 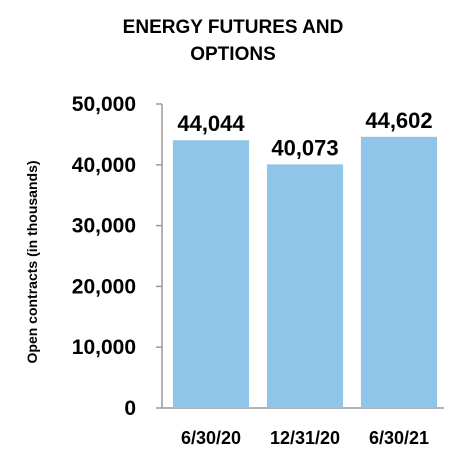 What do you see at coordinates (104, 226) in the screenshot?
I see `y-tick-label: 30,000` at bounding box center [104, 226].